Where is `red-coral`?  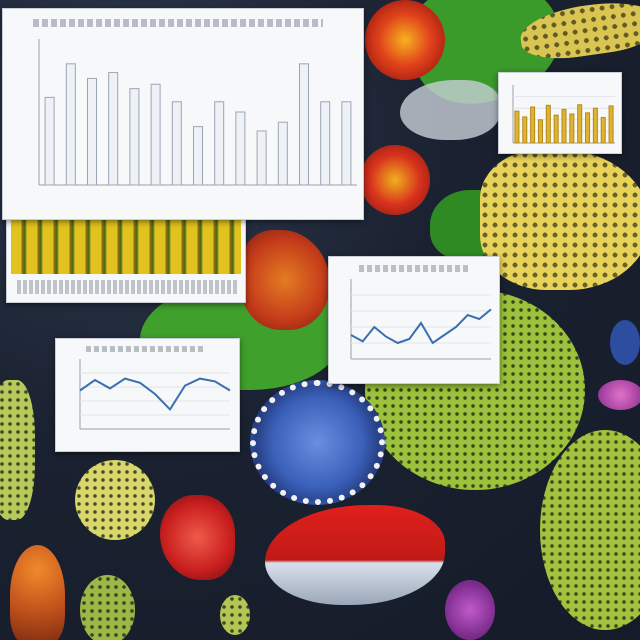 red-coral is located at coordinates (197, 537).